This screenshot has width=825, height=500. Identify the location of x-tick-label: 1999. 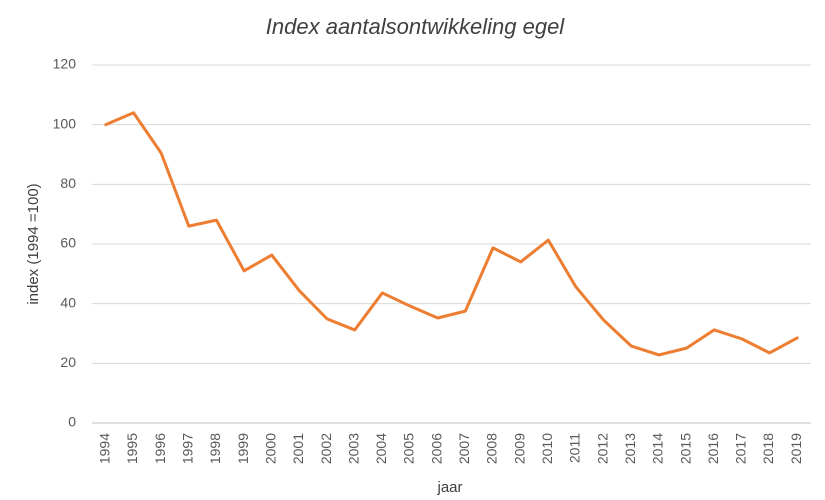
(243, 448).